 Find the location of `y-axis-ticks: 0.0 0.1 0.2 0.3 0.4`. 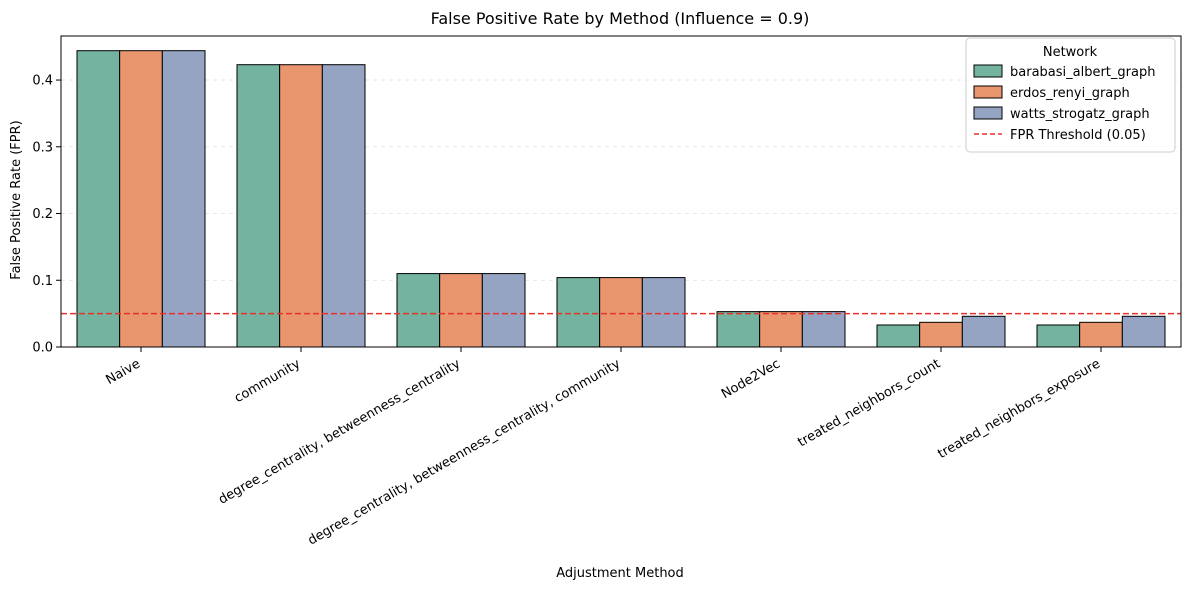

y-axis-ticks: 0.0 0.1 0.2 0.3 0.4 is located at coordinates (46, 215).